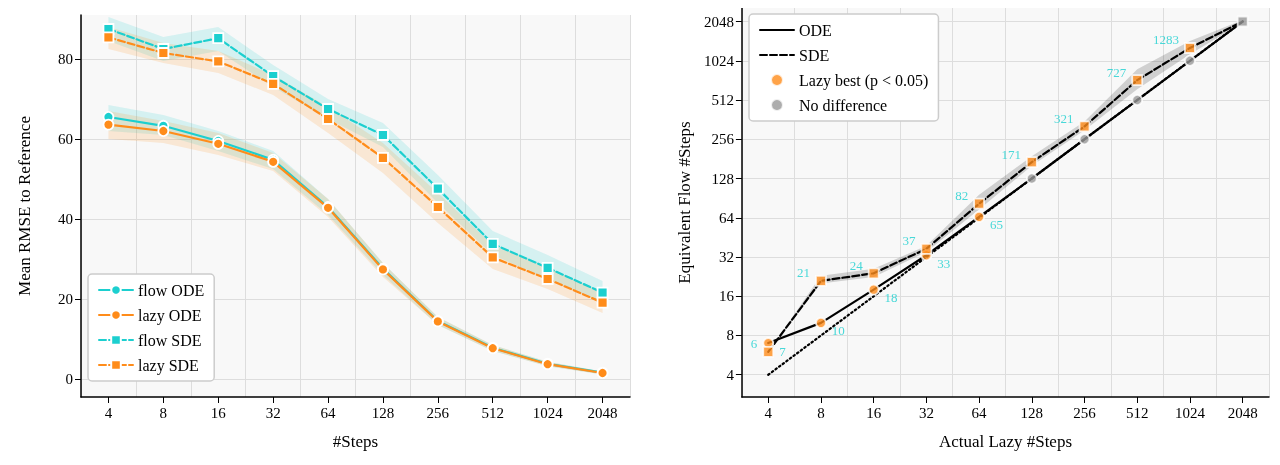 Image resolution: width=1280 pixels, height=465 pixels. Describe the element at coordinates (65, 299) in the screenshot. I see `y-tick-label: 20` at that location.